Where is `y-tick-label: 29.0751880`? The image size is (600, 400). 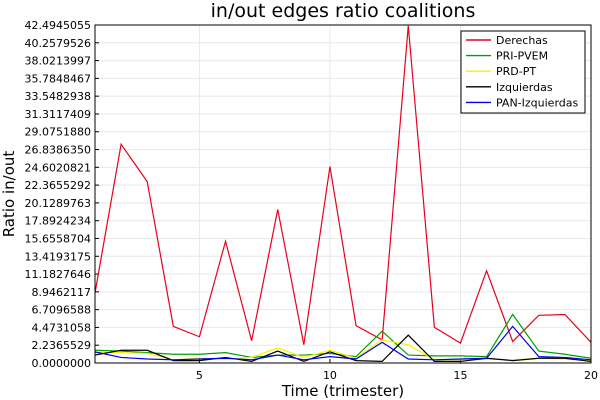 y-tick-label: 29.0751880 is located at coordinates (58, 132).